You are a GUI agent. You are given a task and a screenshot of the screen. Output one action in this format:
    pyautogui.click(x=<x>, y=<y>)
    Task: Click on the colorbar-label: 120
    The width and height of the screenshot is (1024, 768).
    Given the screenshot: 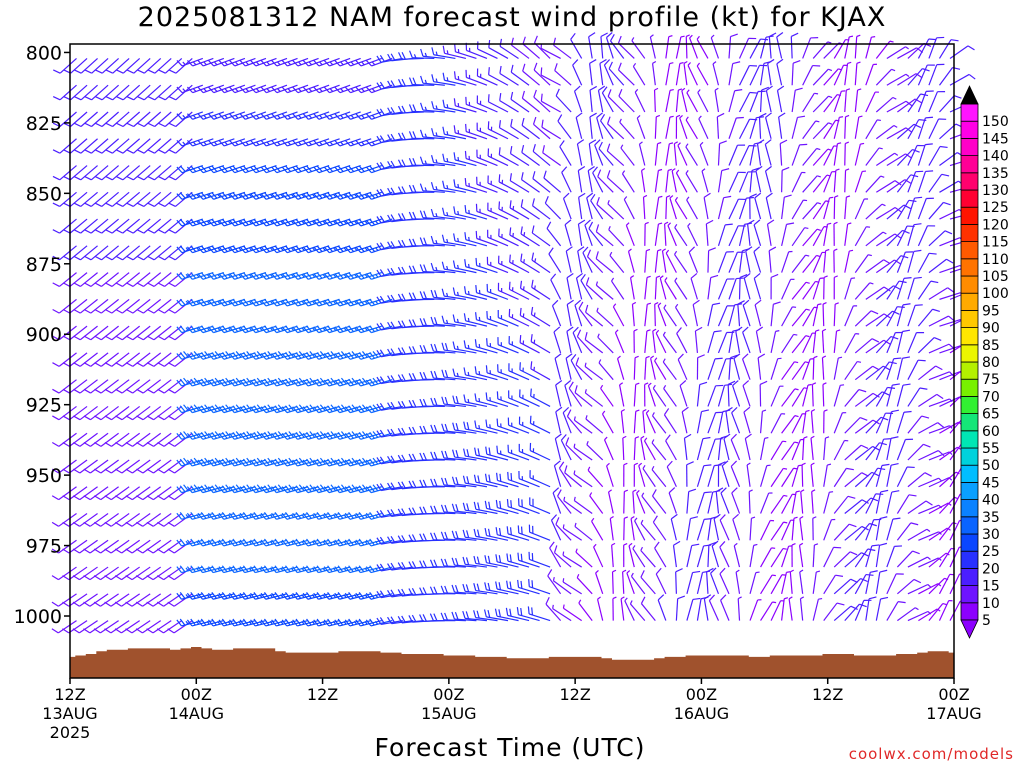 What is the action you would take?
    pyautogui.click(x=995, y=225)
    